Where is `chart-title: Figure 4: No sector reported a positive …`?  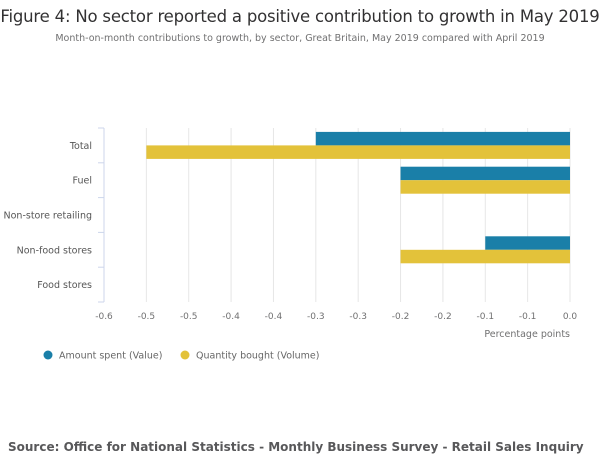
chart-title: Figure 4: No sector reported a positive … is located at coordinates (300, 16).